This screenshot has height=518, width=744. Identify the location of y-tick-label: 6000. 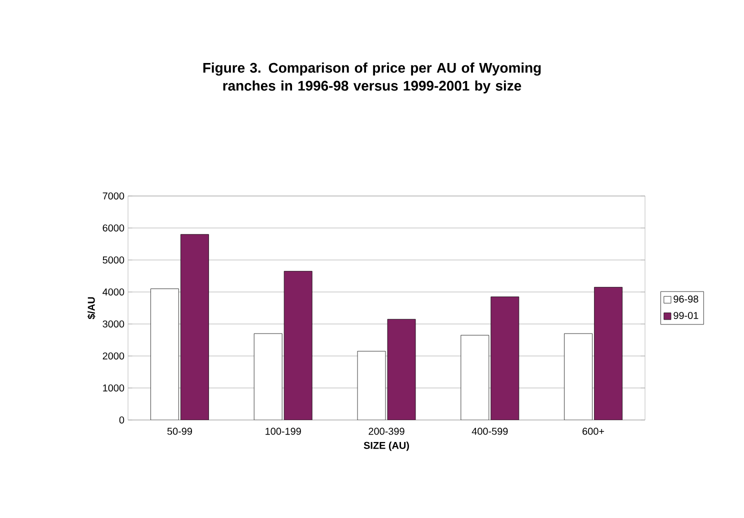
(113, 228).